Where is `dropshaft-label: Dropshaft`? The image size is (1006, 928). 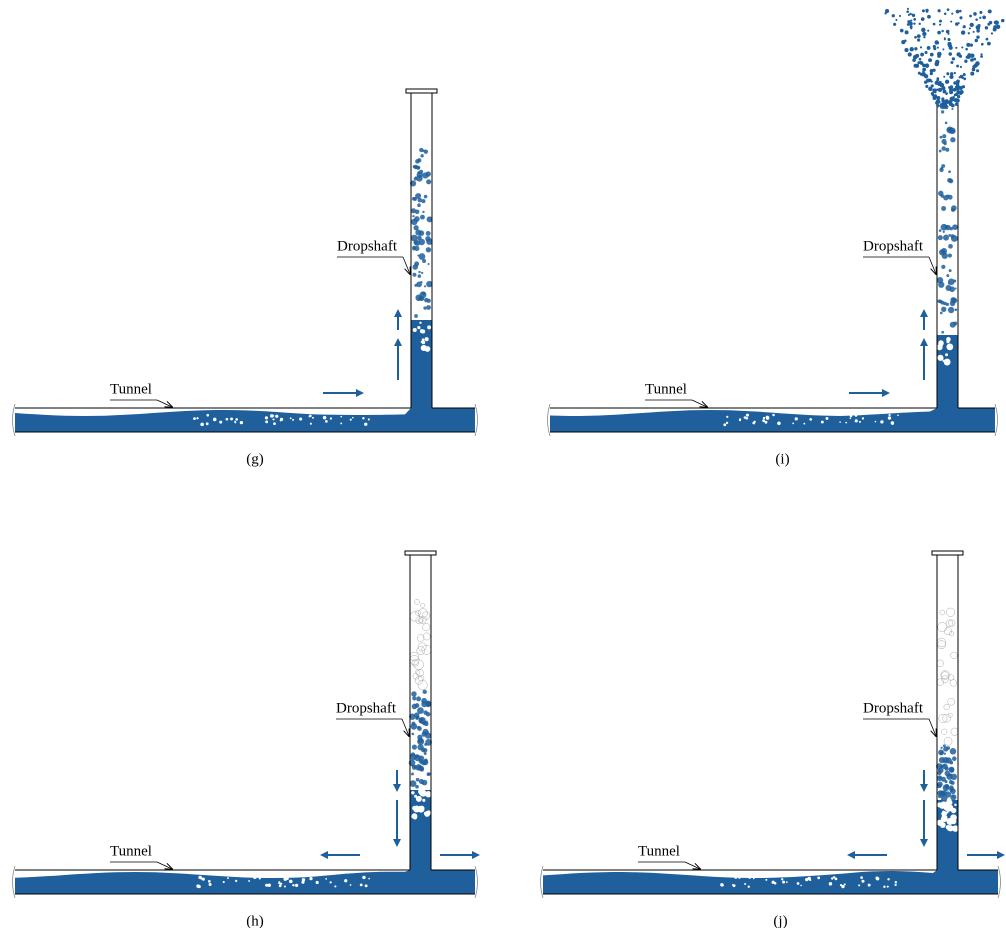
dropshaft-label: Dropshaft is located at coordinates (893, 246).